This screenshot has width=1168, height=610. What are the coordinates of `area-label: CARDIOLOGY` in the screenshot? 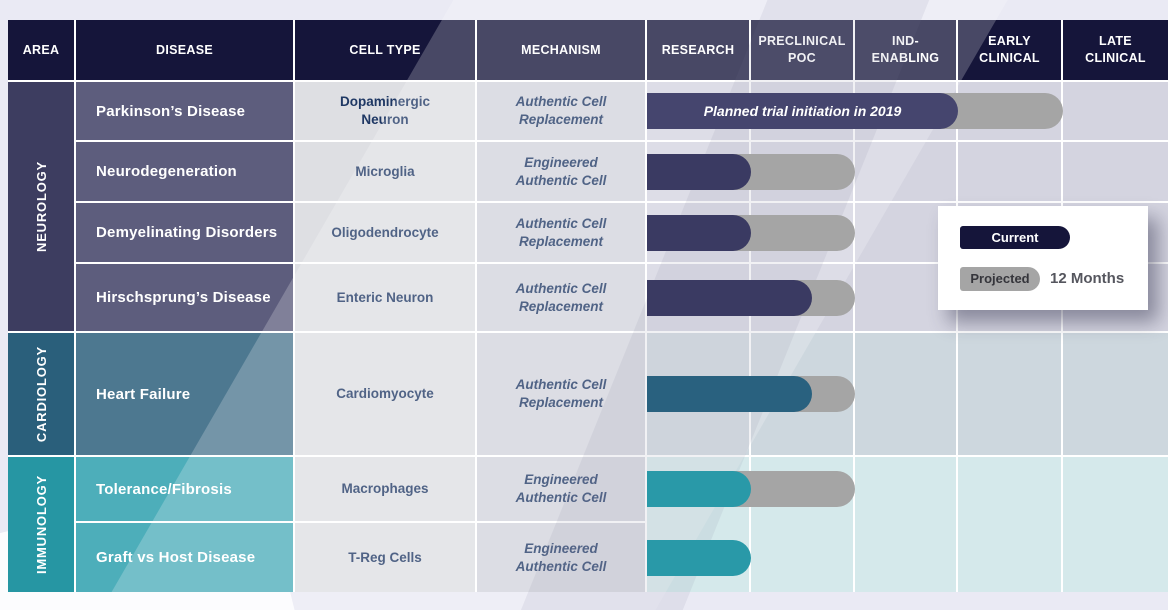 It's located at (41, 394).